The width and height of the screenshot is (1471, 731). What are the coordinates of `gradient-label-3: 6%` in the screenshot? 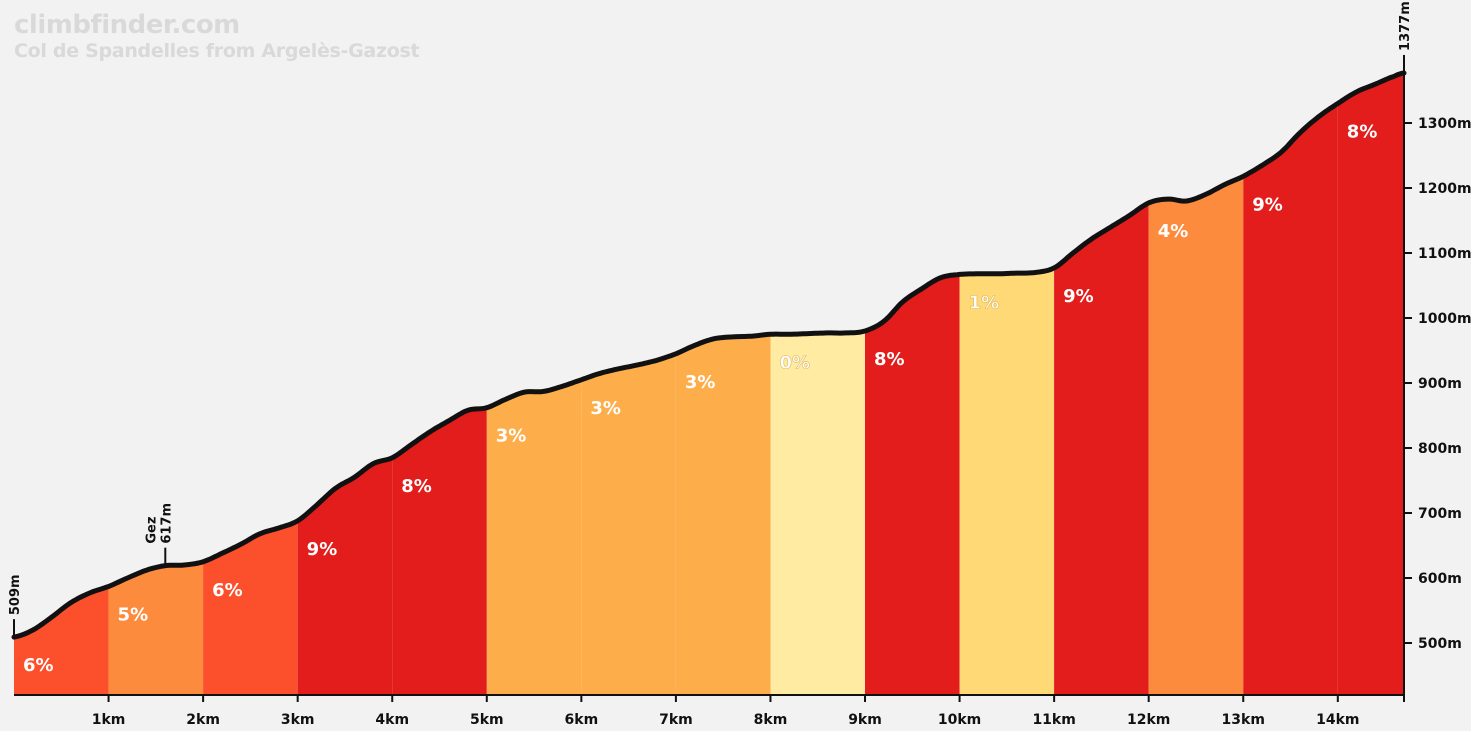 It's located at (227, 590).